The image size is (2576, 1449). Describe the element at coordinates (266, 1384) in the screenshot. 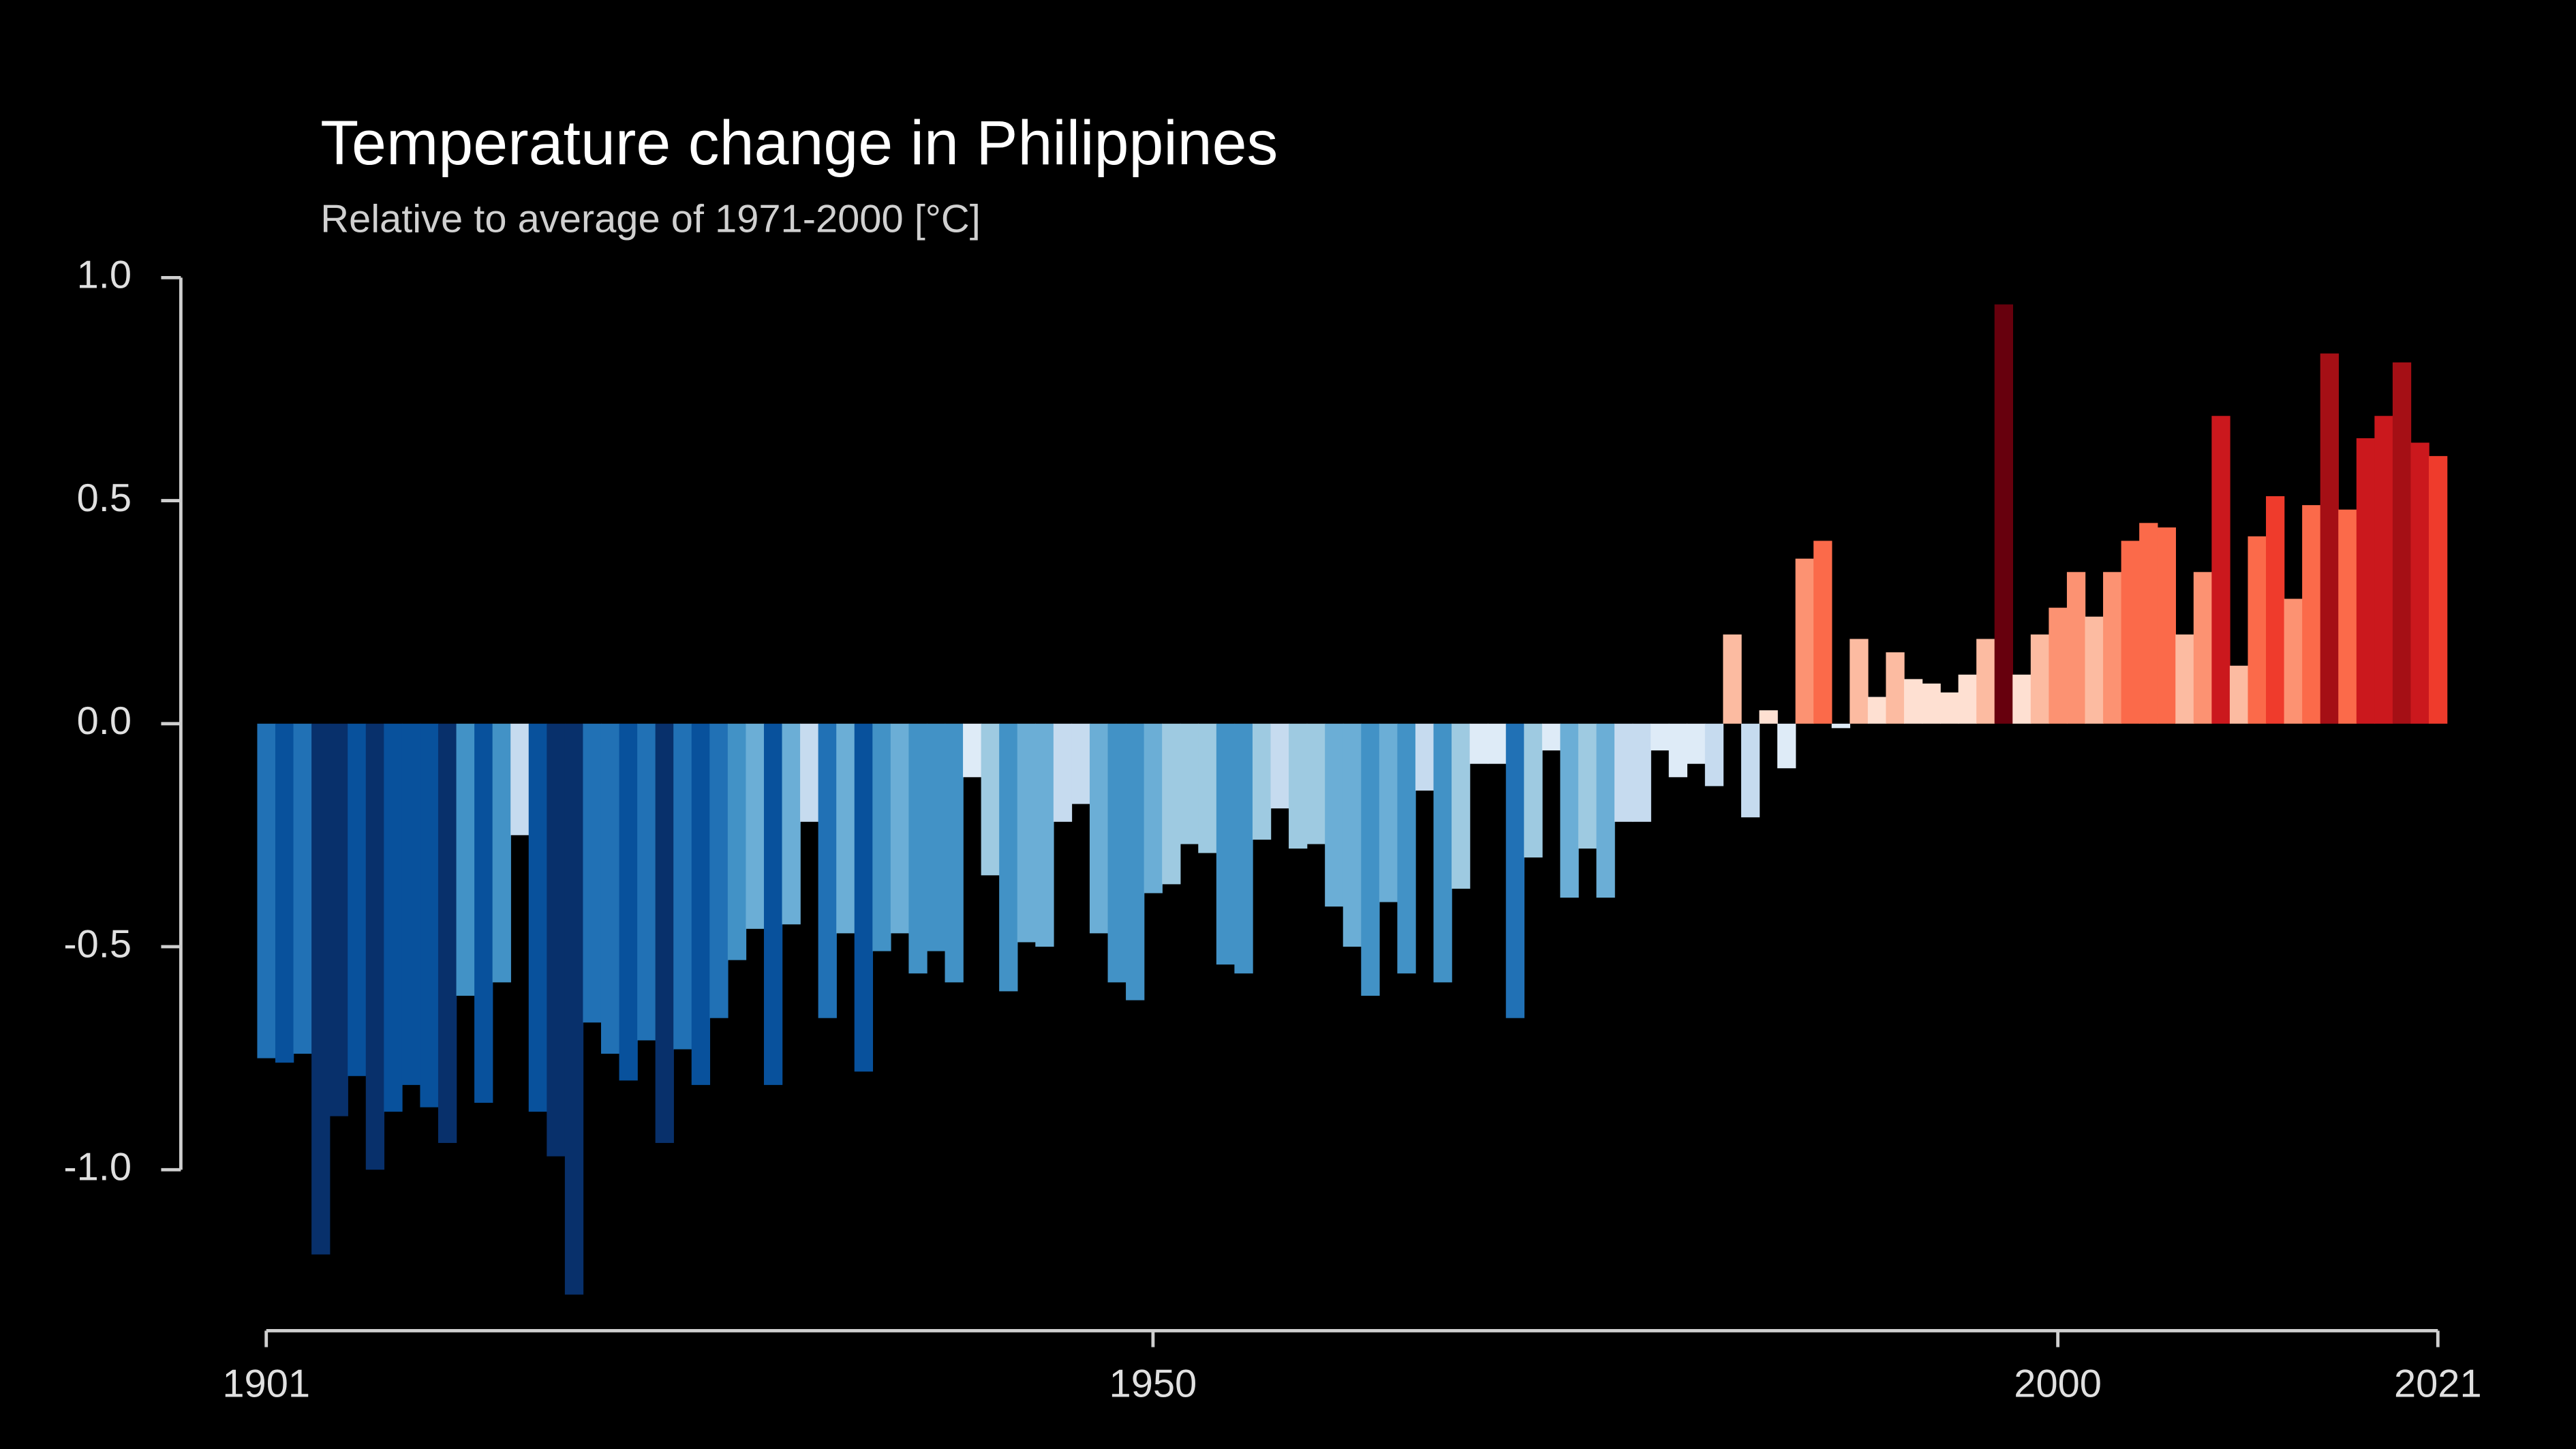

I see `x-tick-label: 1901` at that location.